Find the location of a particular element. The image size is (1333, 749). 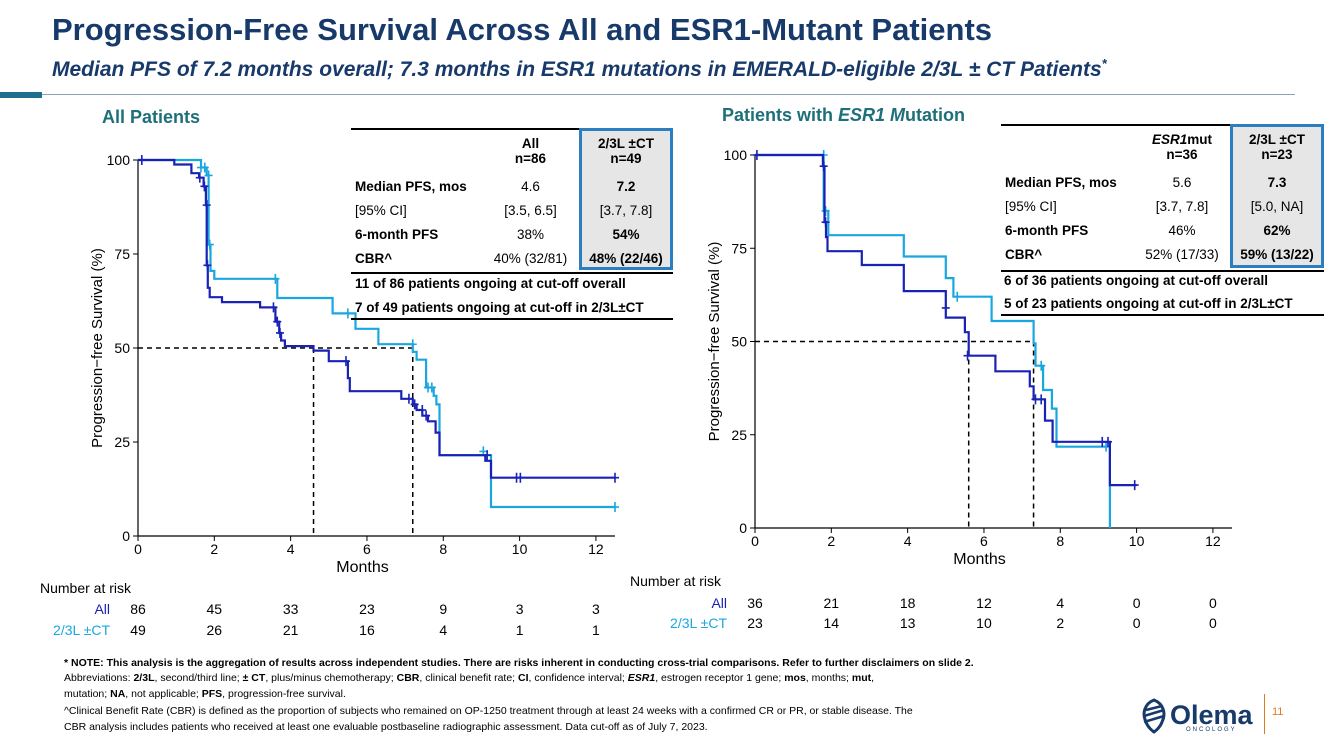

footnote-segment: , confidence interval; is located at coordinates (578, 678).